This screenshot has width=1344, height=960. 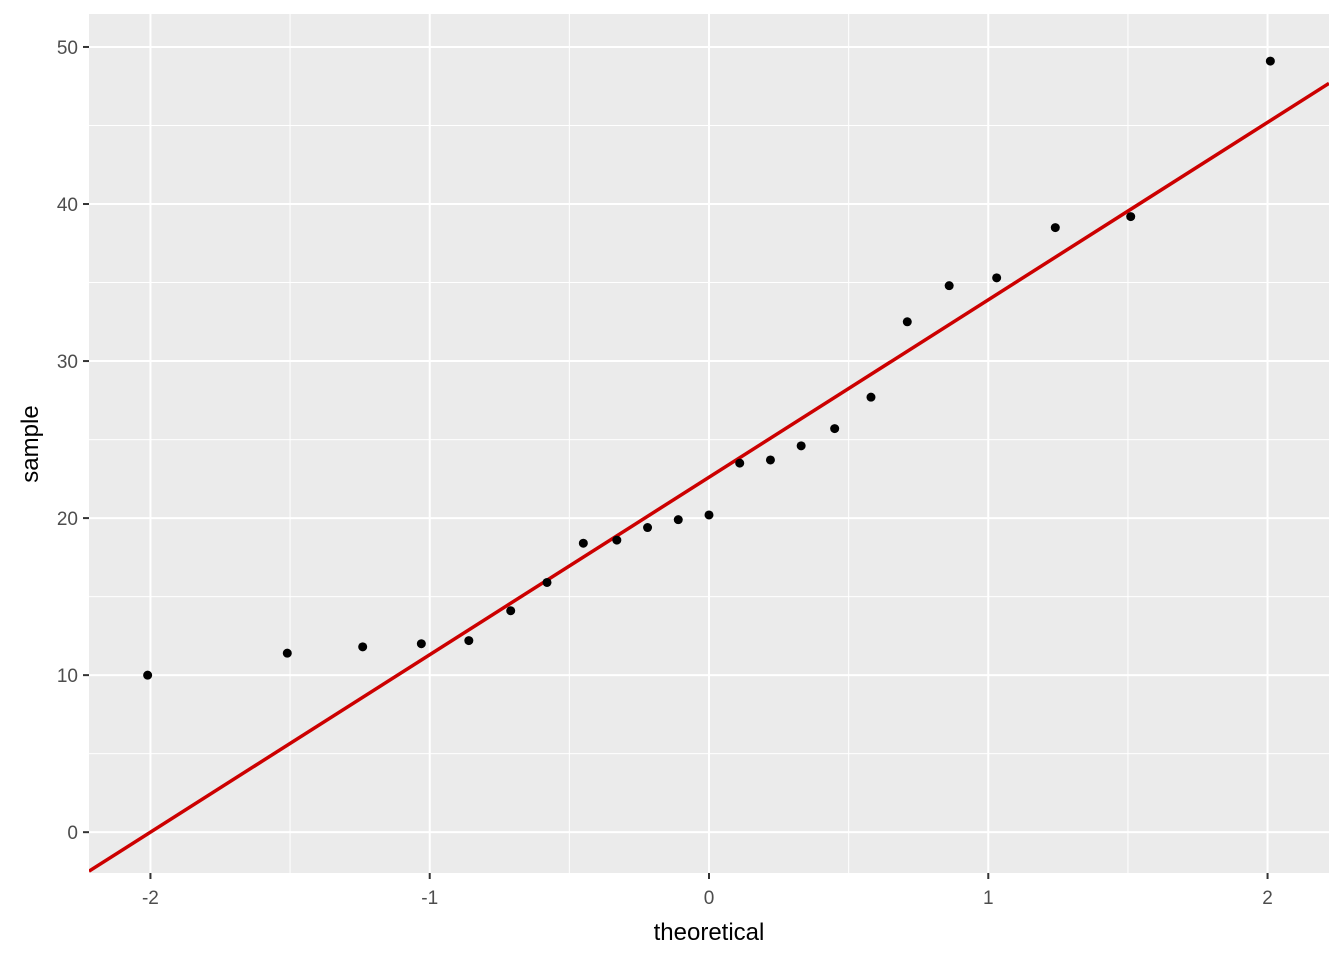 I want to click on x-tick-label: -2, so click(x=150, y=898).